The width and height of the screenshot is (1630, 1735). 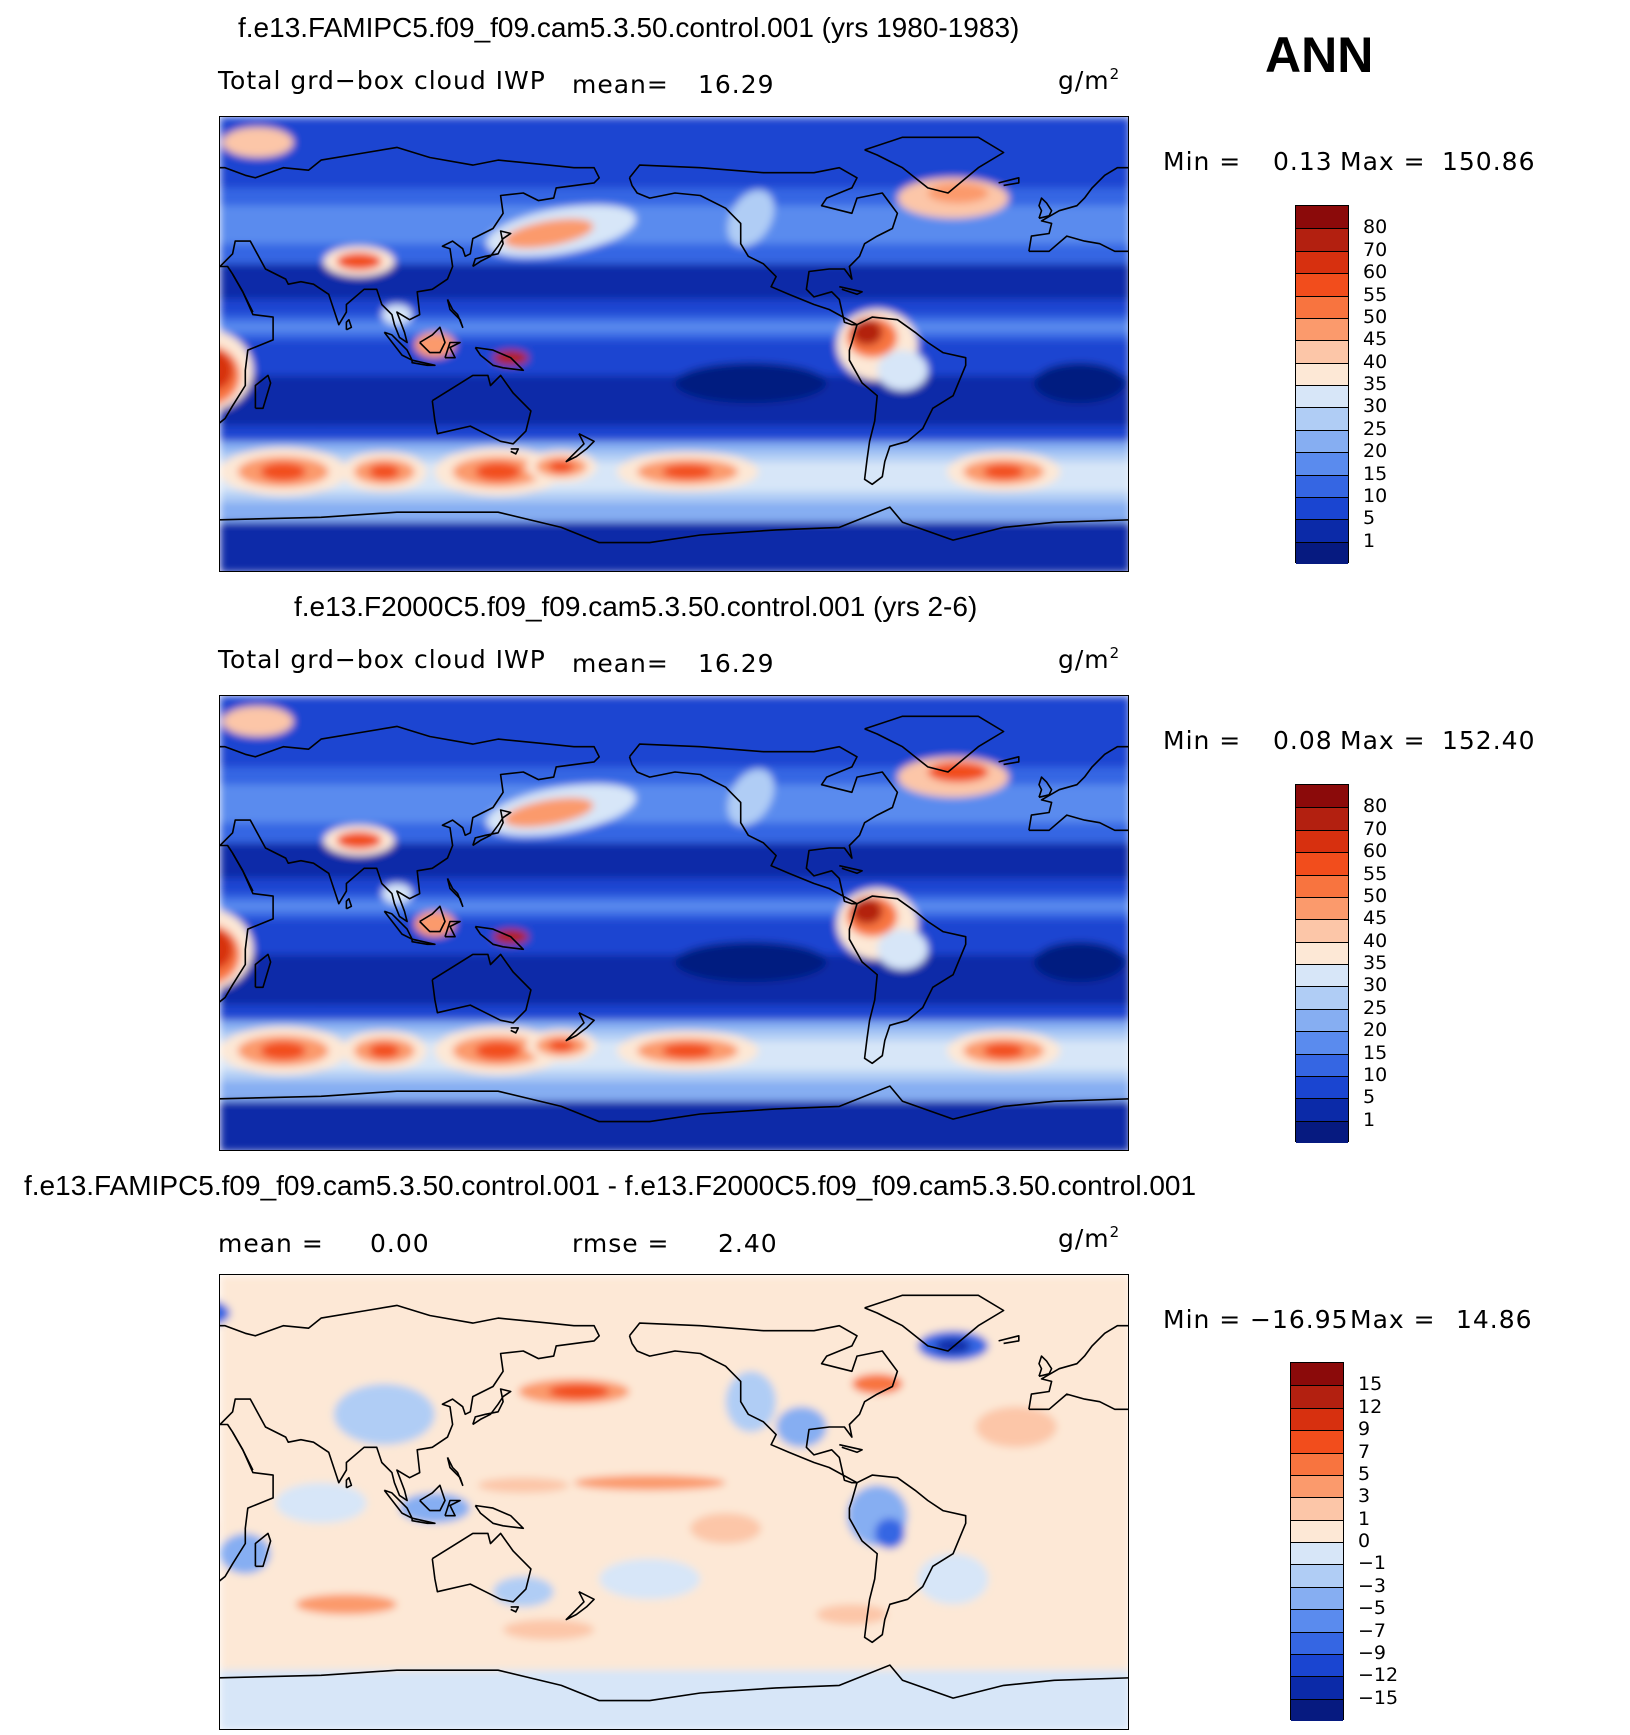 What do you see at coordinates (1319, 55) in the screenshot?
I see `season-label: ANN` at bounding box center [1319, 55].